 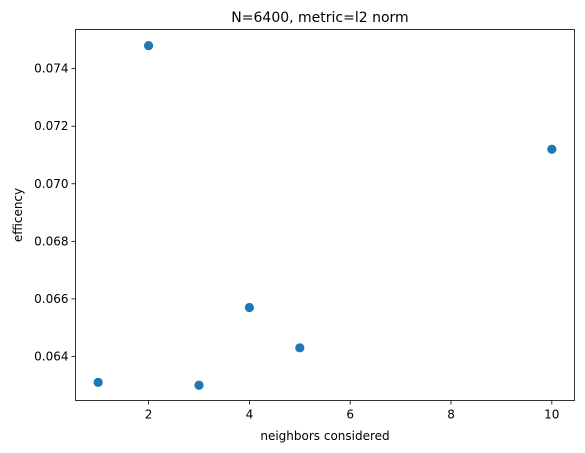 I want to click on y-axis-label: efficency, so click(x=18, y=215).